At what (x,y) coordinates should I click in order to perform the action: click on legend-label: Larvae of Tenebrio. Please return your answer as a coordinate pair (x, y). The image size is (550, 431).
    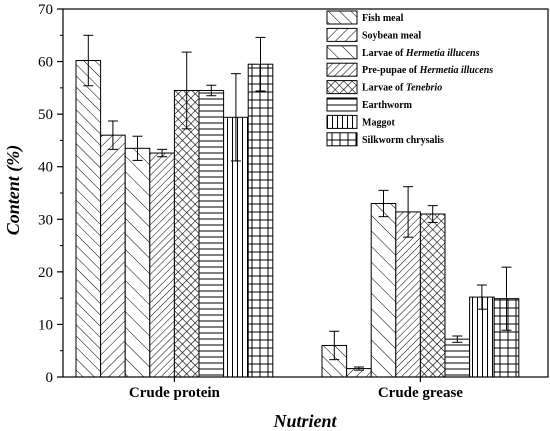
    Looking at the image, I should click on (402, 88).